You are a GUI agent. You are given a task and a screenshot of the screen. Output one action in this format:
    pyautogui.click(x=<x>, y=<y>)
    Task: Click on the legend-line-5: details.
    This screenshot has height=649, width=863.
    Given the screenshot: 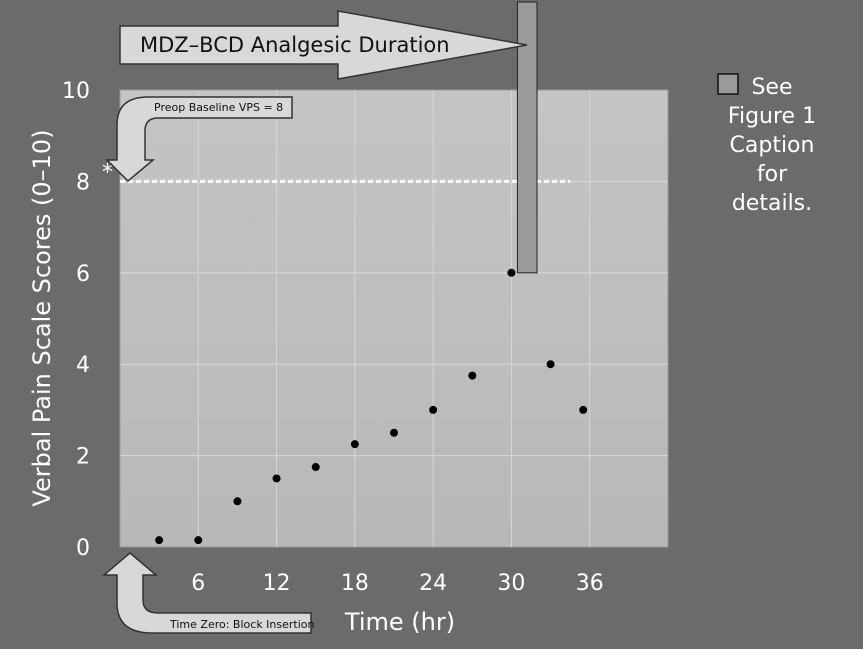 What is the action you would take?
    pyautogui.click(x=772, y=203)
    